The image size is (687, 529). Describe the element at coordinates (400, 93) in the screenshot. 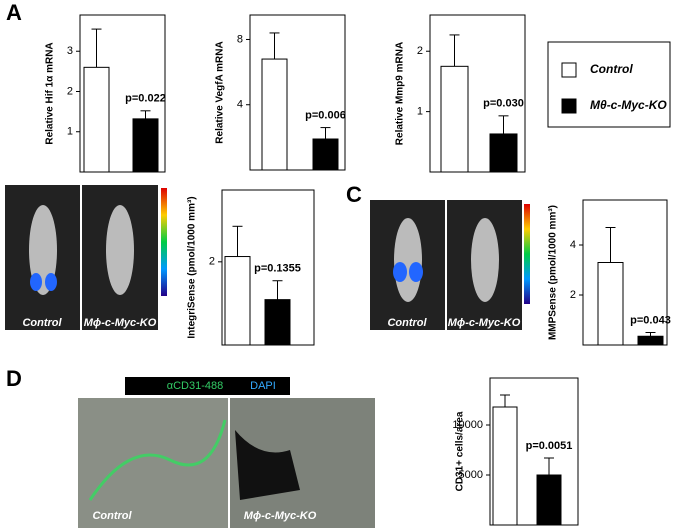

I see `y-axis-label: Relative Mmp9 mRNA` at that location.